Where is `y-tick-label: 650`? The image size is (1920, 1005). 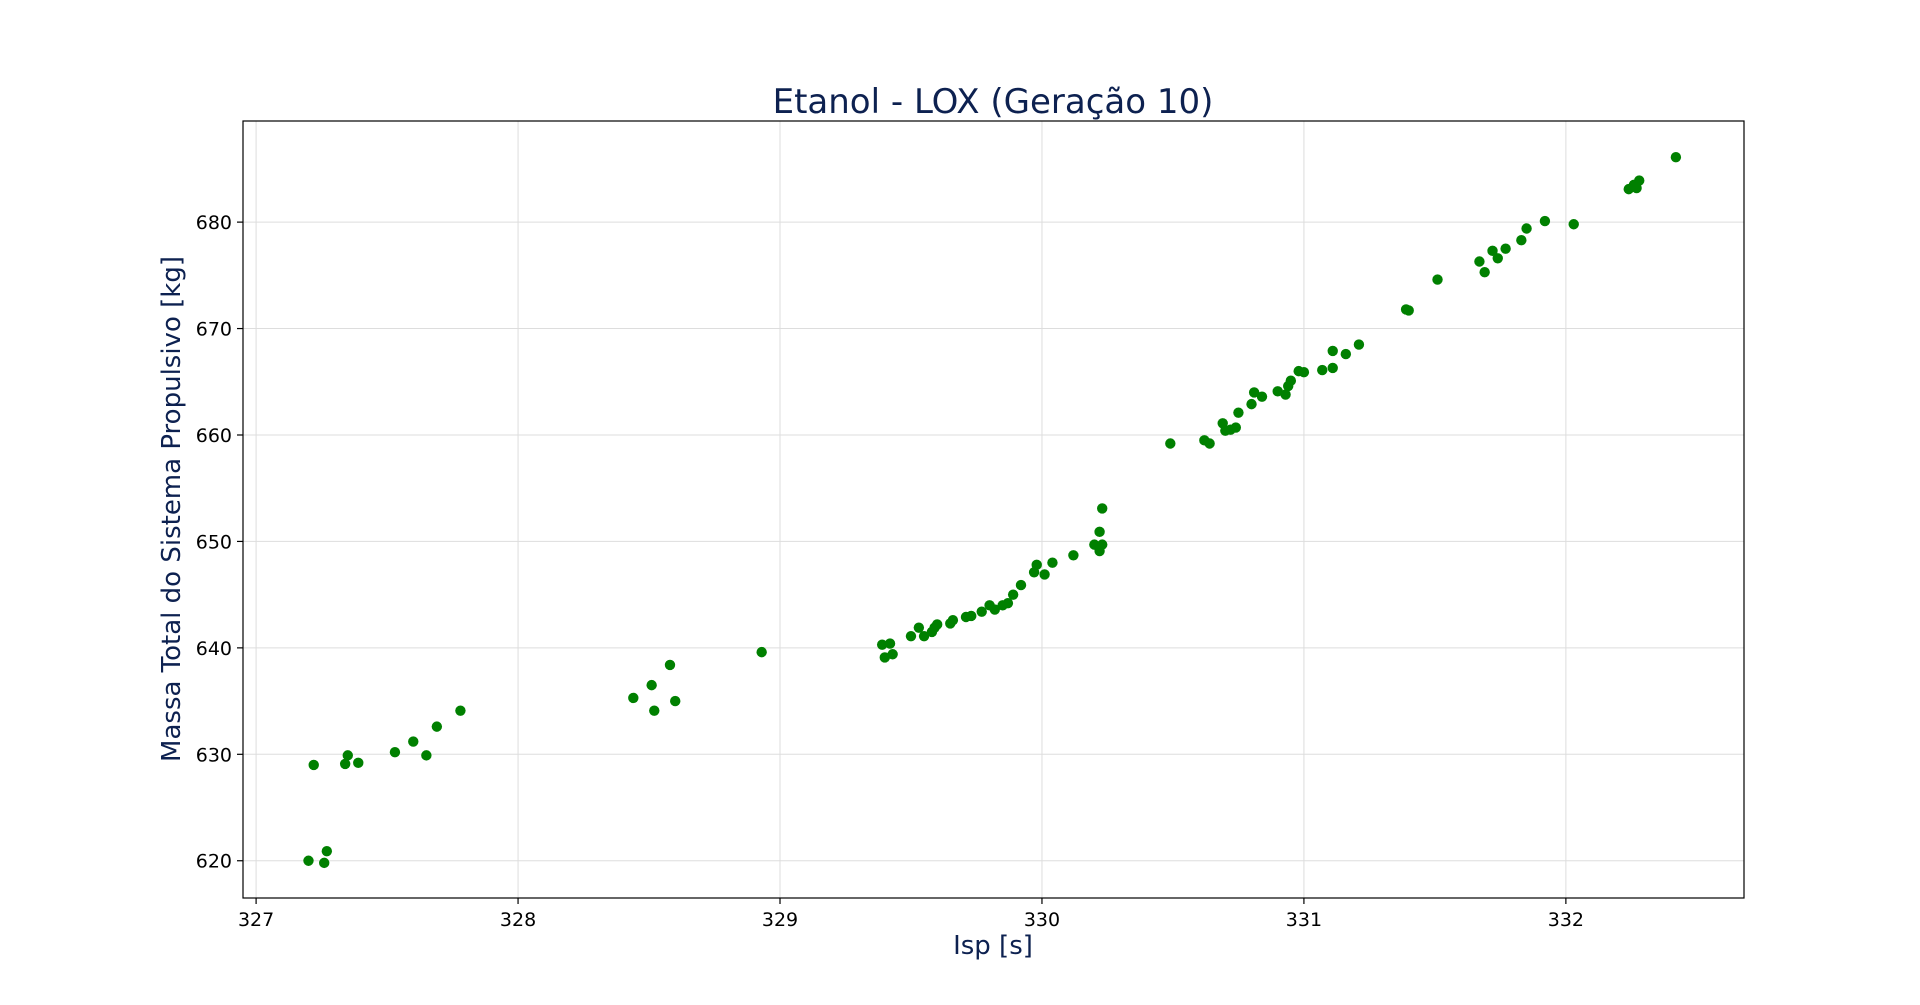
y-tick-label: 650 is located at coordinates (214, 542).